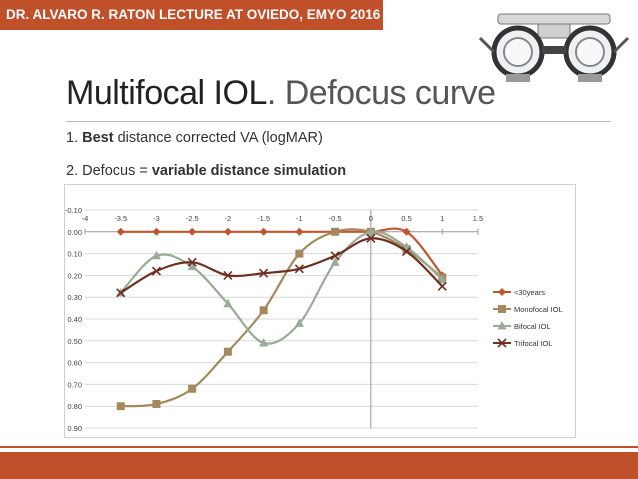  I want to click on x-tick-label: 1, so click(442, 218).